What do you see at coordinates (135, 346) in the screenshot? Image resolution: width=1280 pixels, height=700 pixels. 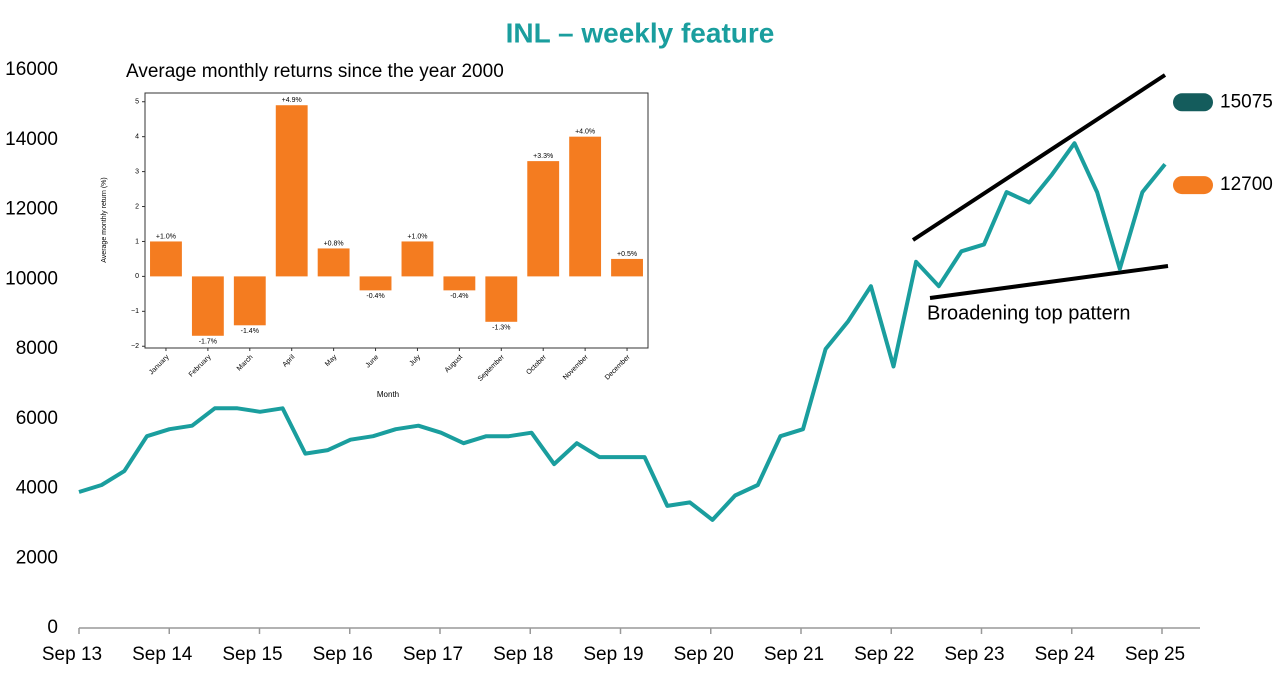 I see `y-tick-label: −2` at bounding box center [135, 346].